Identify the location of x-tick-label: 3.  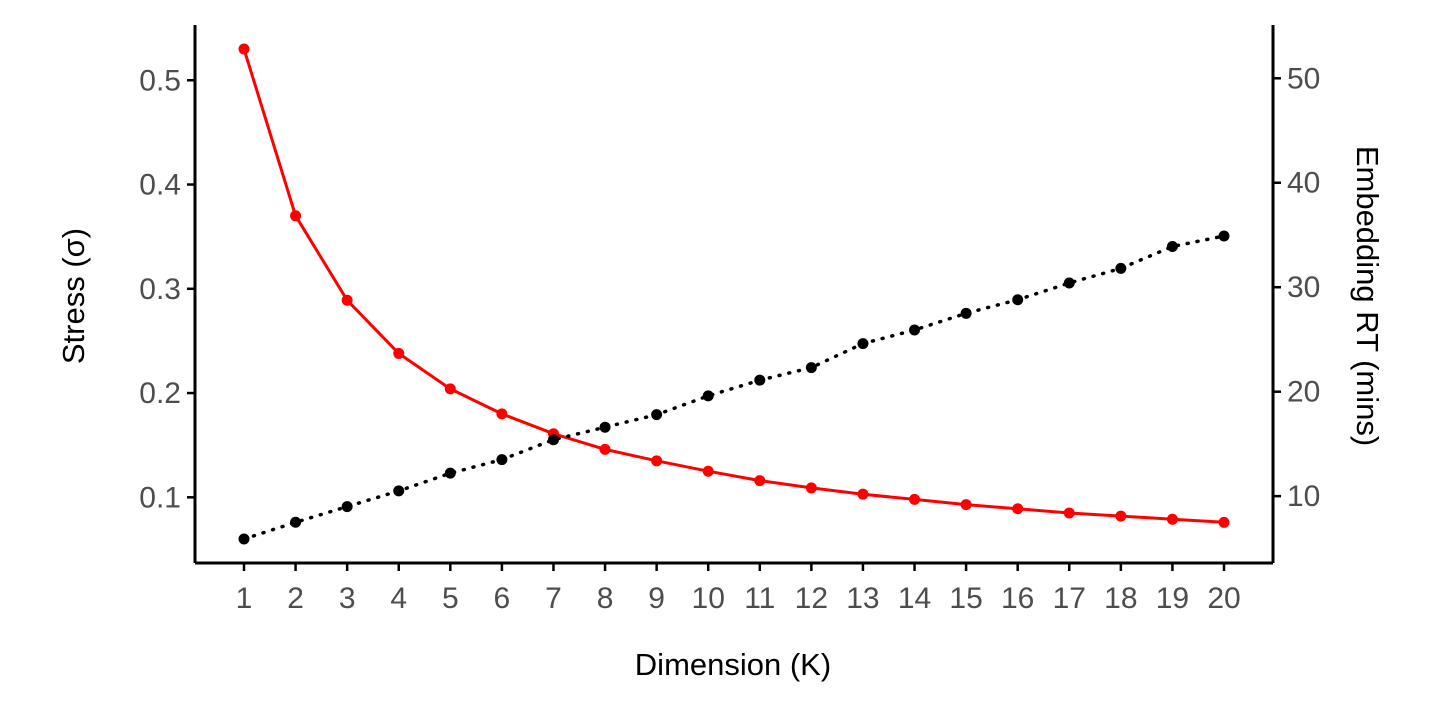
(347, 598).